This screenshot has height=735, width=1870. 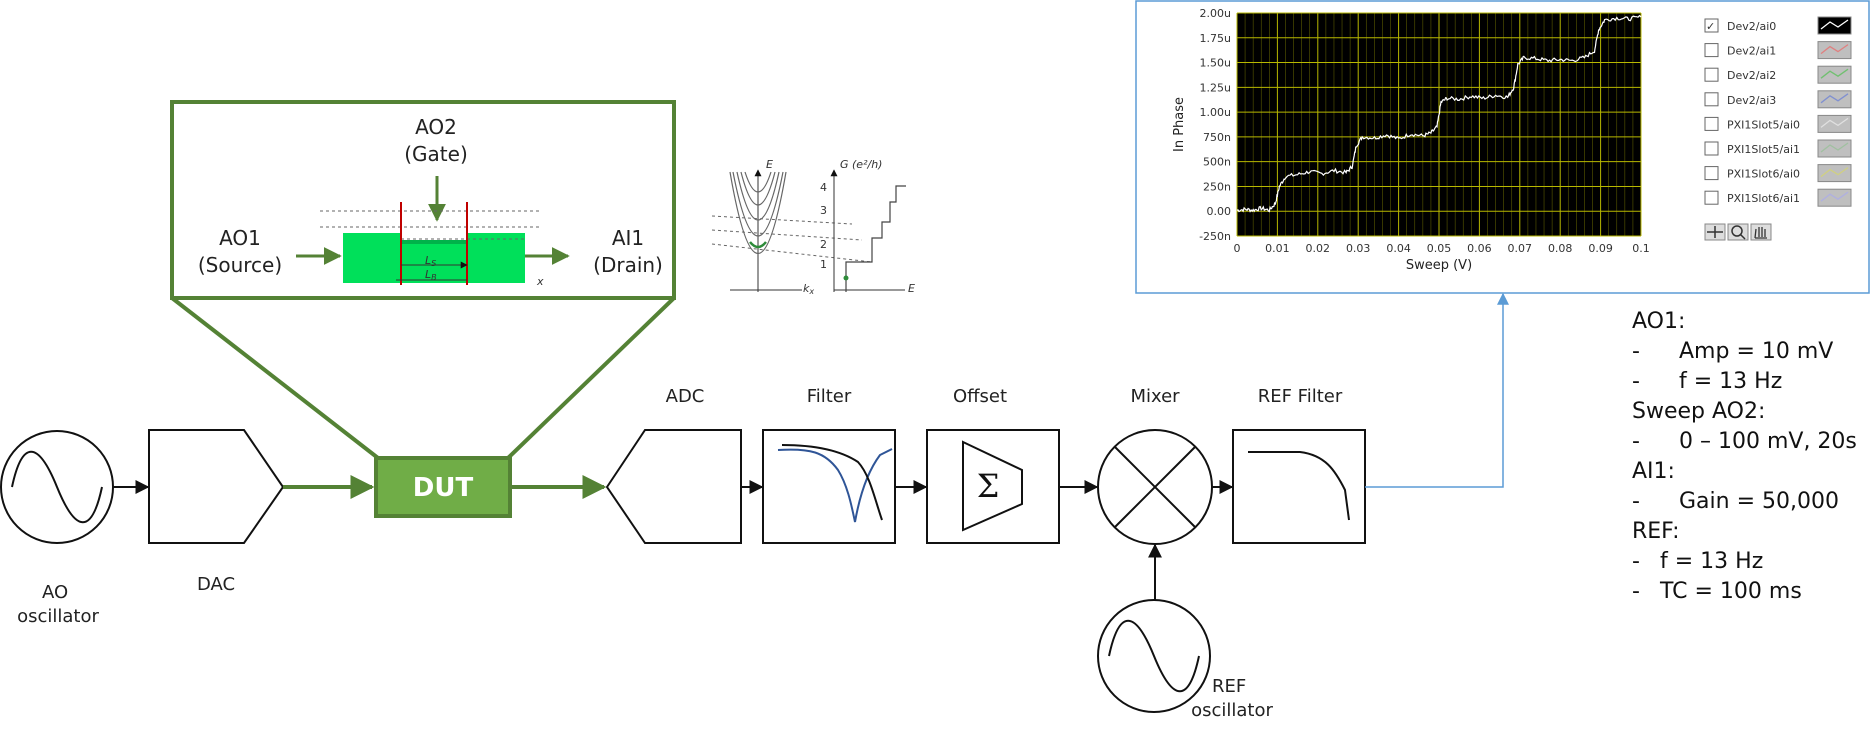 I want to click on note-line: - Gain = 50,000, so click(x=1747, y=502).